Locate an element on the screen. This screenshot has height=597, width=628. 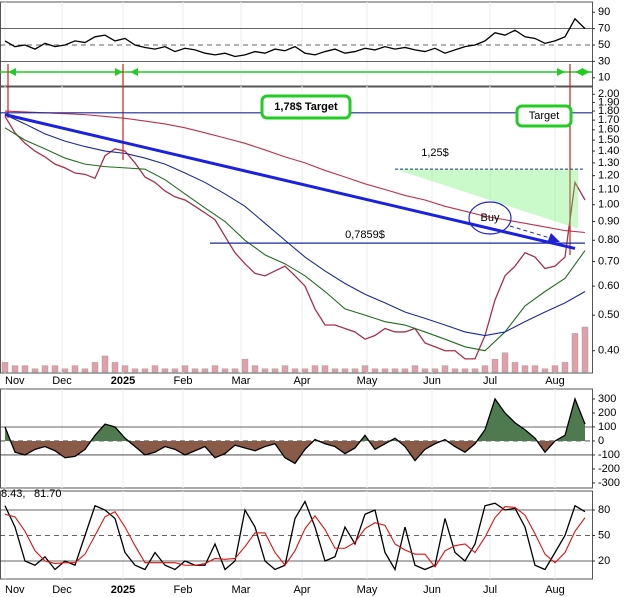
y-tick-label: 0 is located at coordinates (601, 441).